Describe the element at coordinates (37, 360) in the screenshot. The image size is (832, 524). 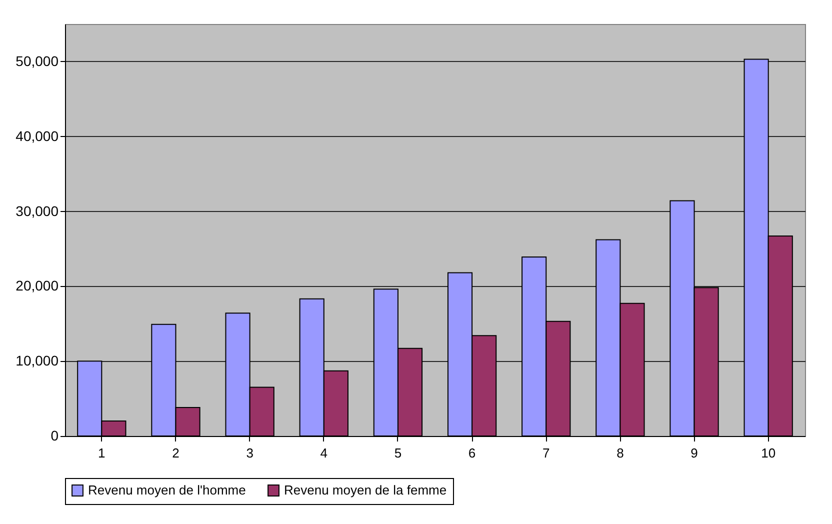
I see `y-tick-label: 10,000` at that location.